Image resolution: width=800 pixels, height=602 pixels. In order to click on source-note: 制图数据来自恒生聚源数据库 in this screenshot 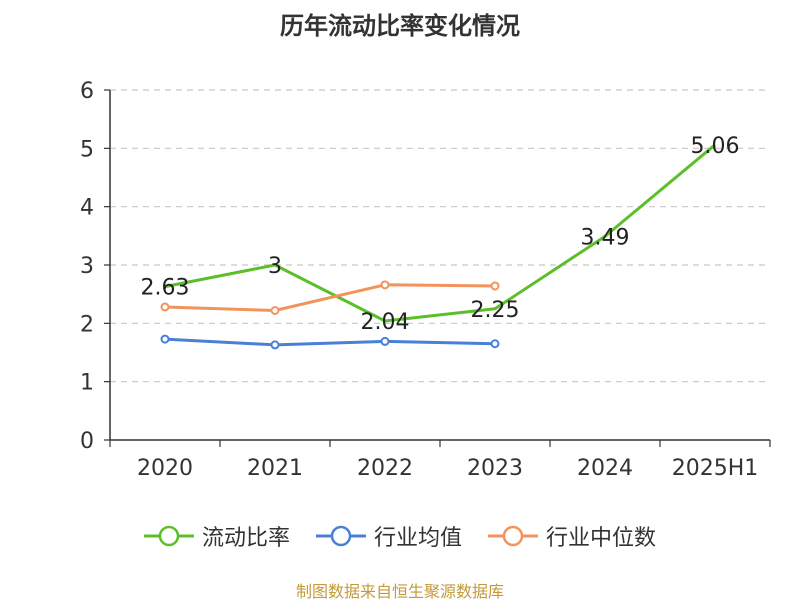, I will do `click(399, 591)`.